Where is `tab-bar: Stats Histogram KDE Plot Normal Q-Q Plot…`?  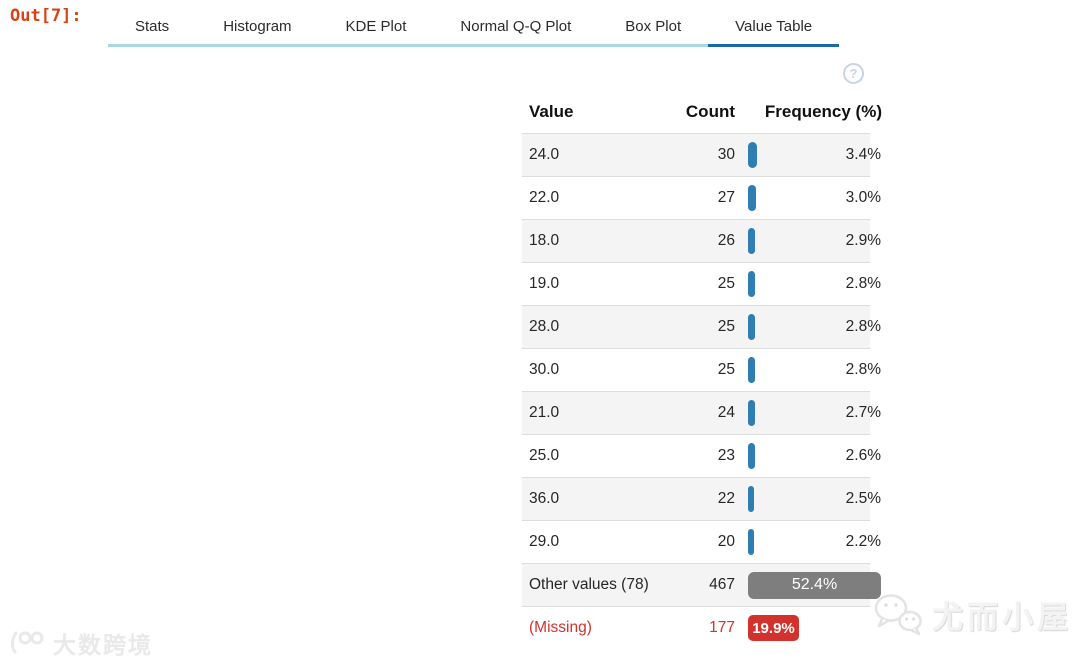
tab-bar: Stats Histogram KDE Plot Normal Q-Q Plot… is located at coordinates (474, 28).